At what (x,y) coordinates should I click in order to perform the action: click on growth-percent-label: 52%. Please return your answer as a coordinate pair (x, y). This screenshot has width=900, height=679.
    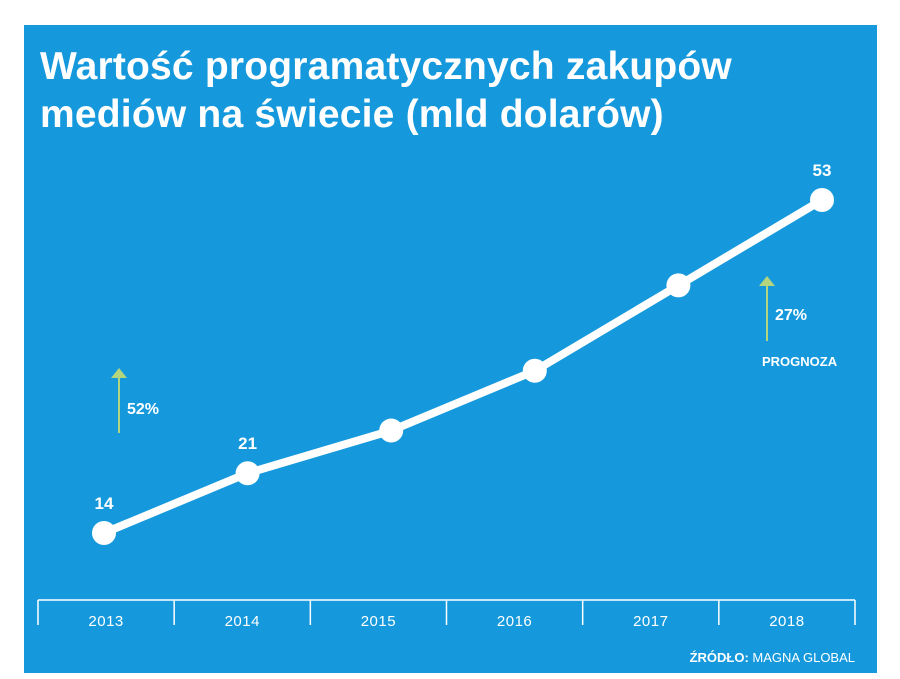
    Looking at the image, I should click on (143, 409).